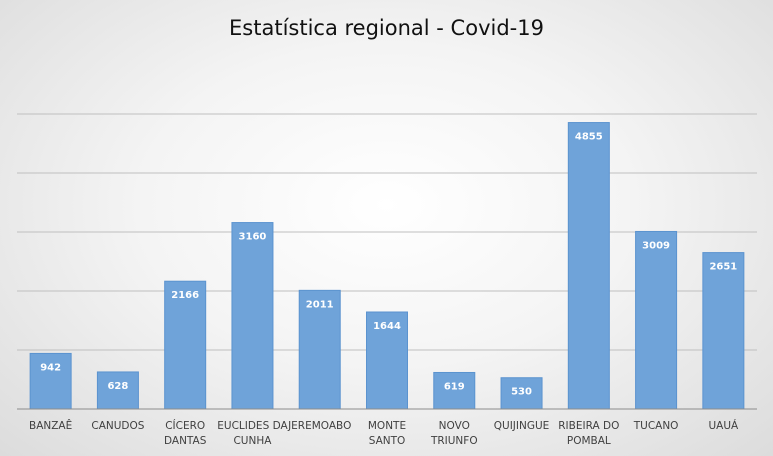  Describe the element at coordinates (185, 295) in the screenshot. I see `data-label: 2166` at that location.